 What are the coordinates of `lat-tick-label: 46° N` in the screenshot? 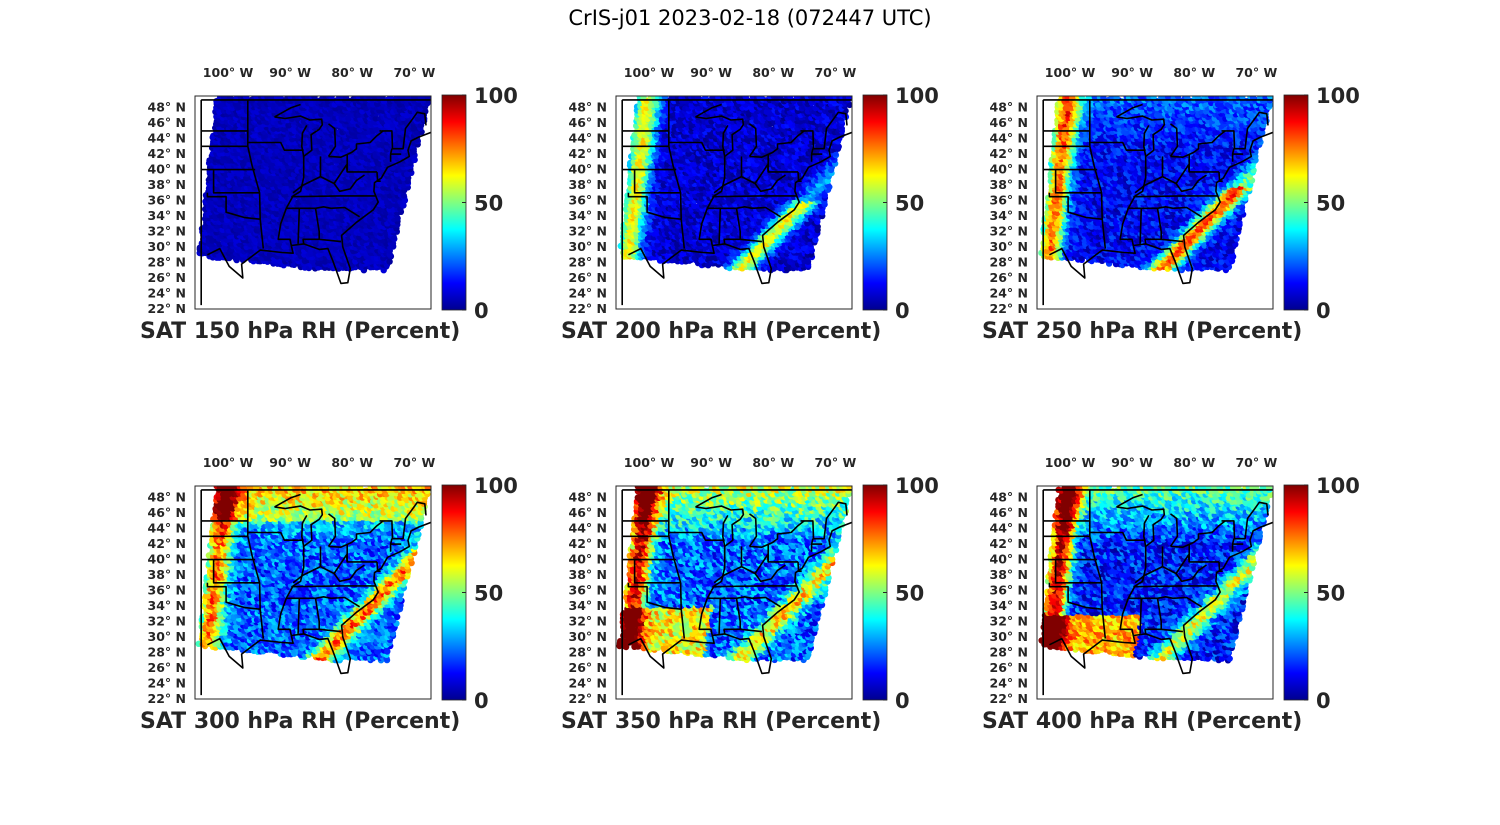 It's located at (167, 122).